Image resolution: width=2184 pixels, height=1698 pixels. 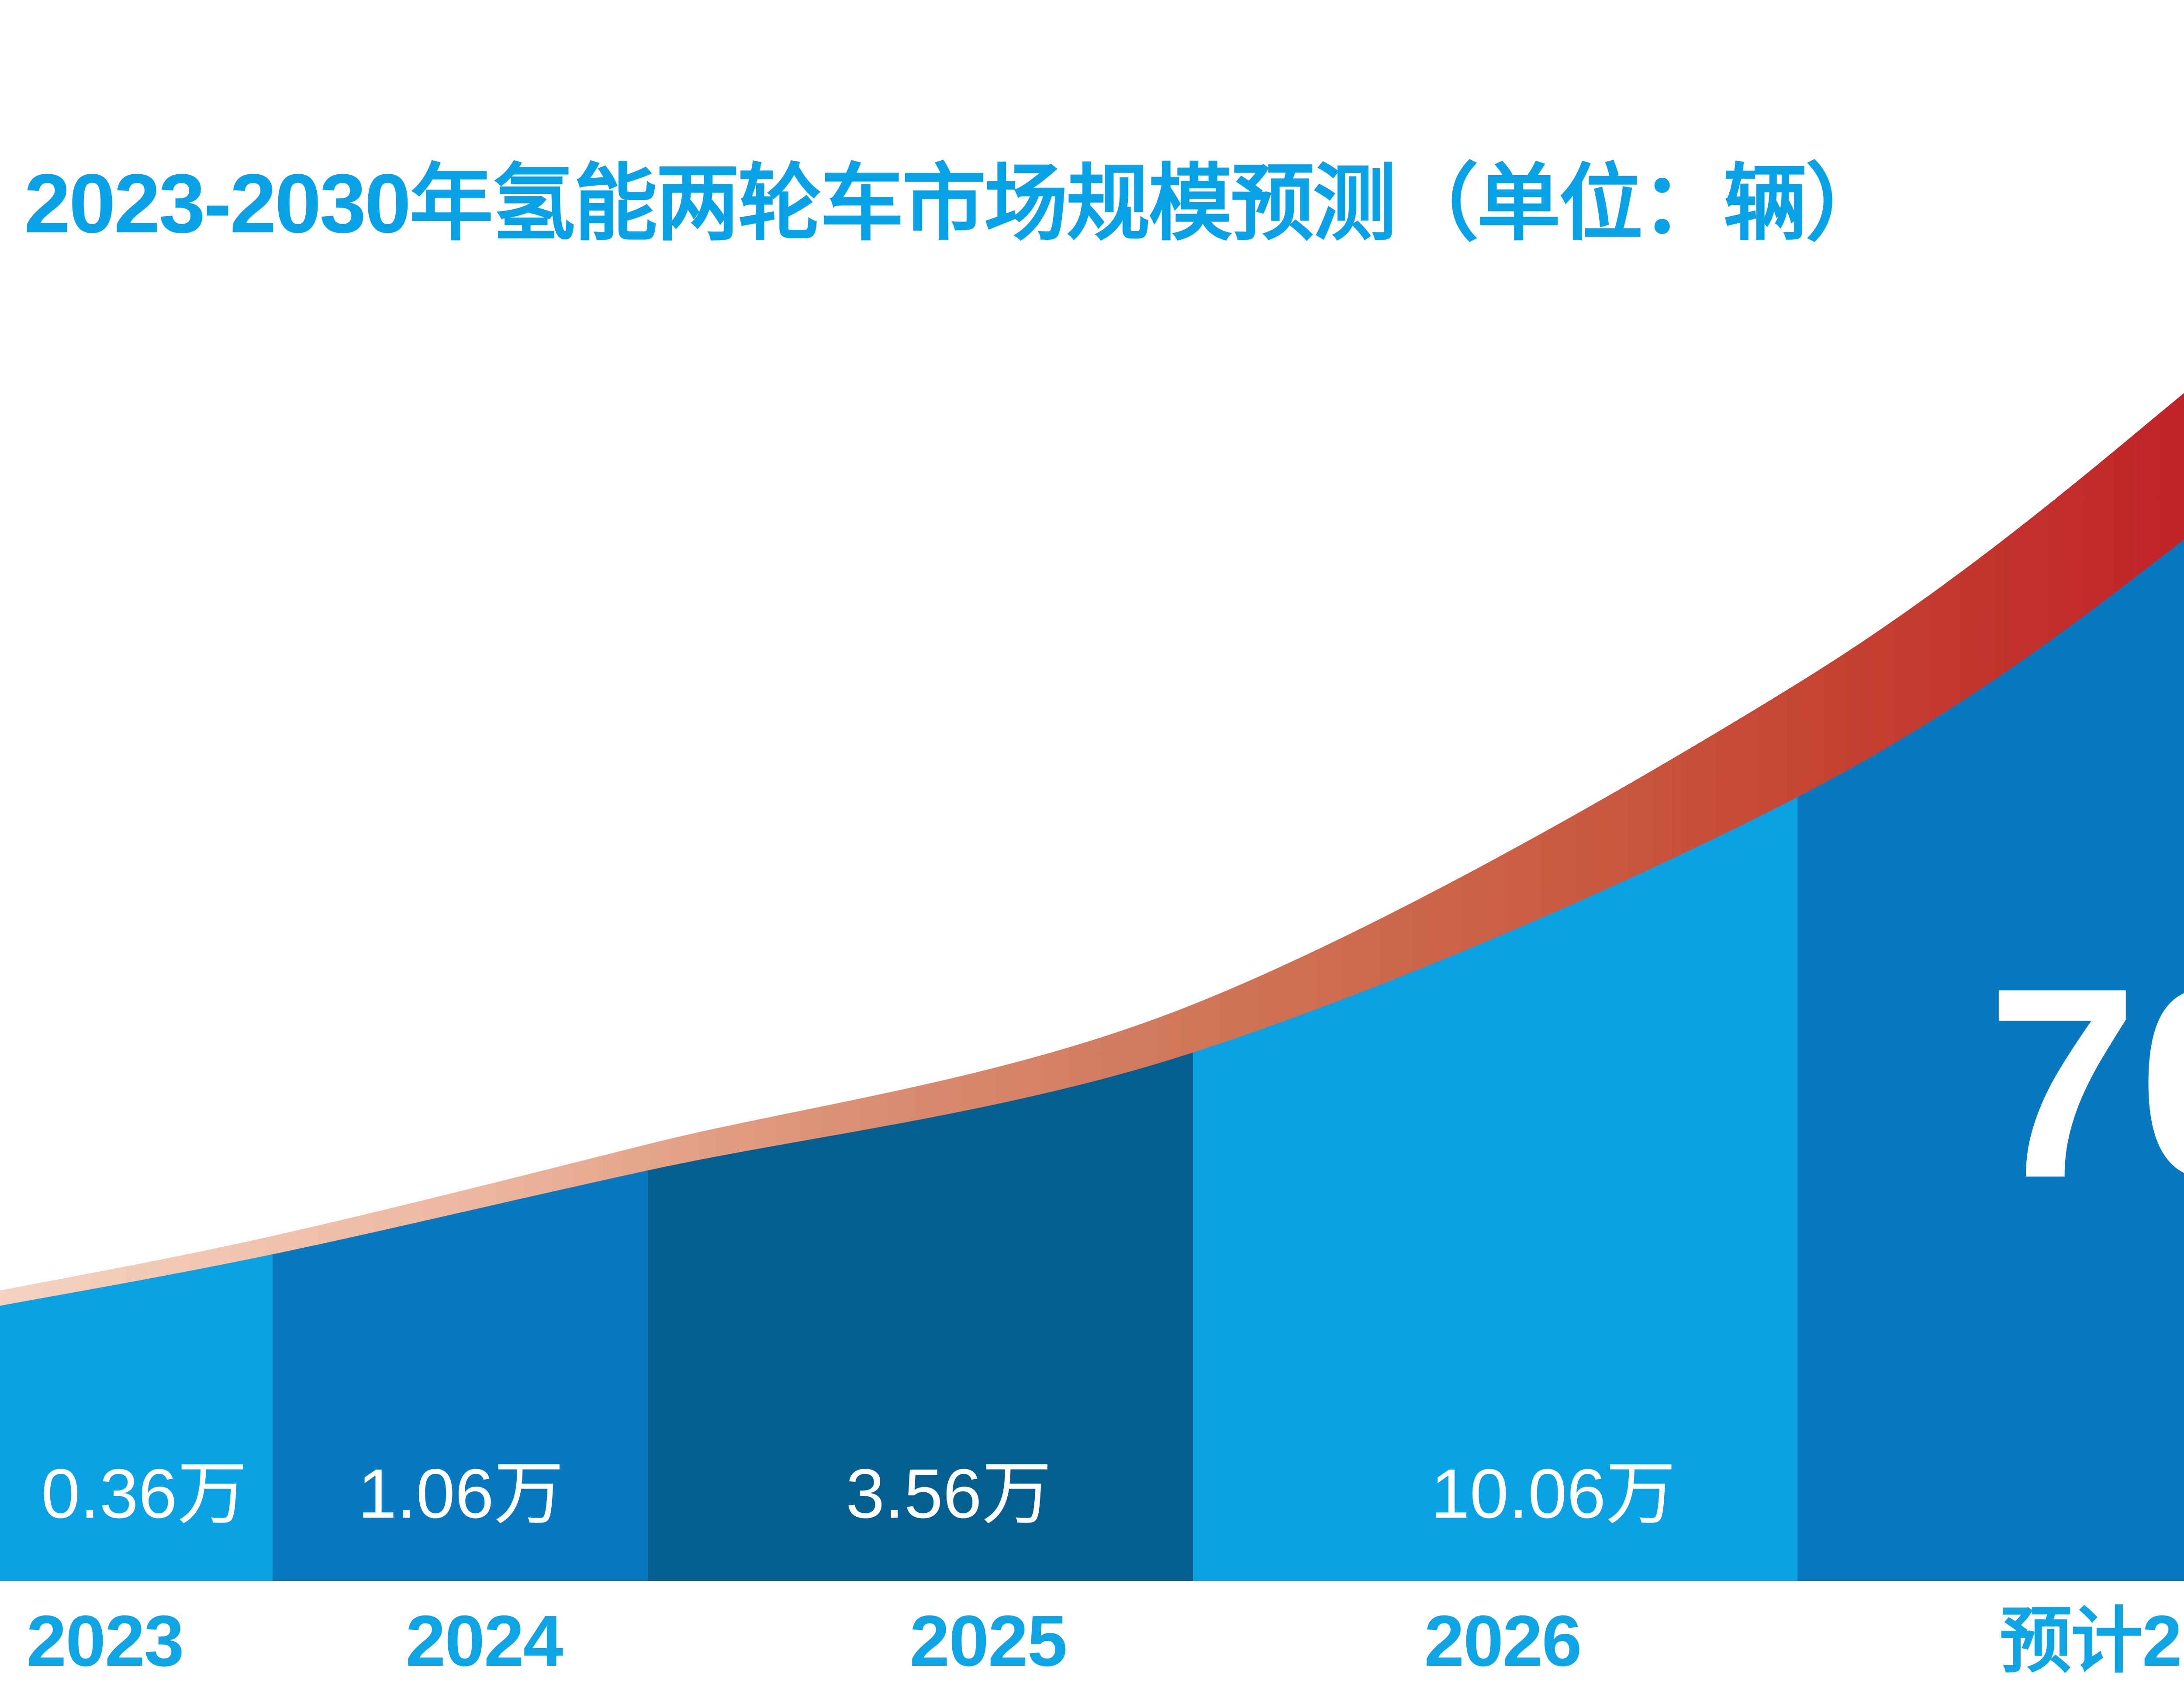 I want to click on bar-2024, so click(x=460, y=1374).